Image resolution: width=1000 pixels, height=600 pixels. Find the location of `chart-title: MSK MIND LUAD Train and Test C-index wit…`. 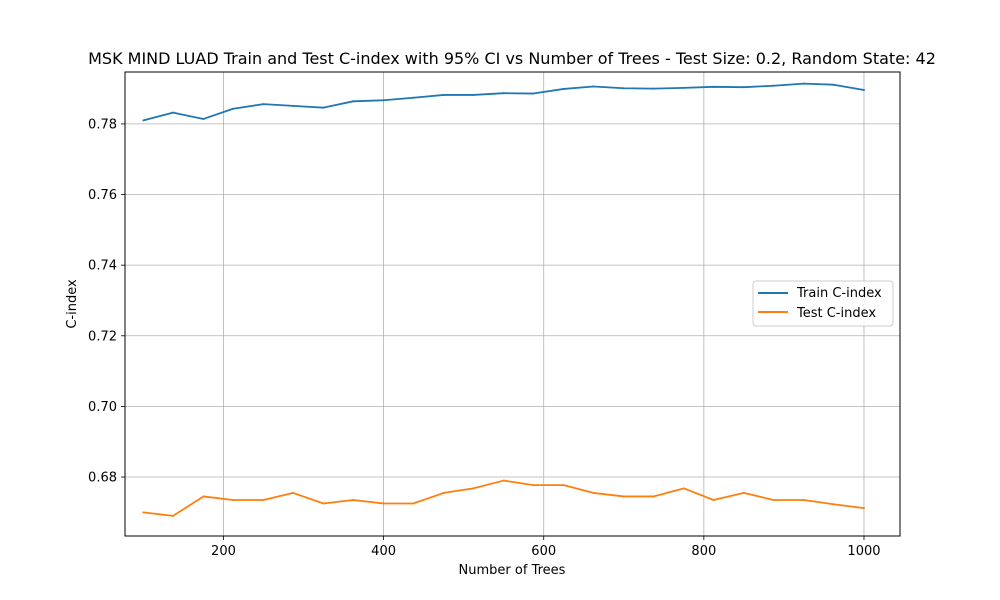

chart-title: MSK MIND LUAD Train and Test C-index wit… is located at coordinates (512, 58).